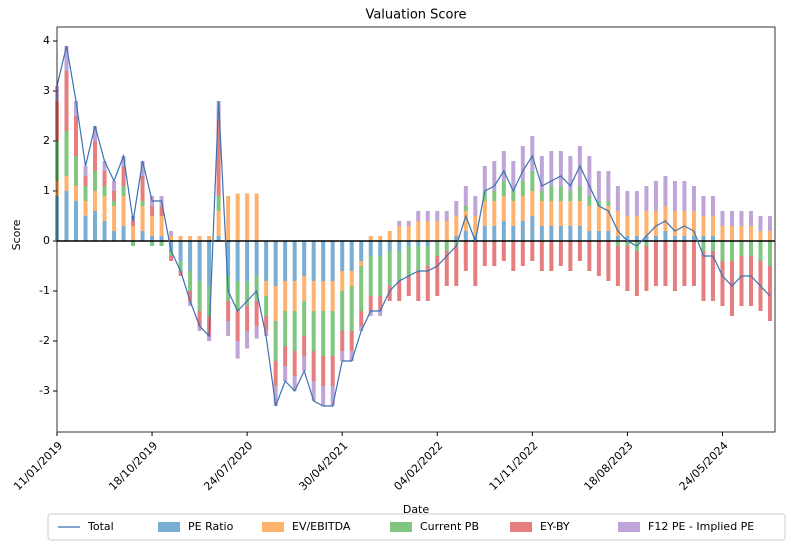 Image resolution: width=791 pixels, height=550 pixels. I want to click on x-axis-label: Date, so click(416, 509).